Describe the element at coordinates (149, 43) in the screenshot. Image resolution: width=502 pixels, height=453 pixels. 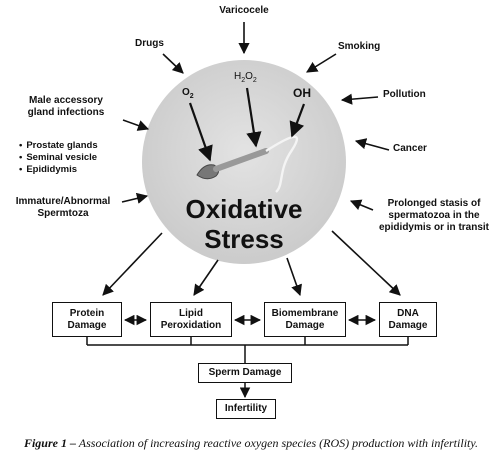
I see `cause-drugs: Drugs` at that location.